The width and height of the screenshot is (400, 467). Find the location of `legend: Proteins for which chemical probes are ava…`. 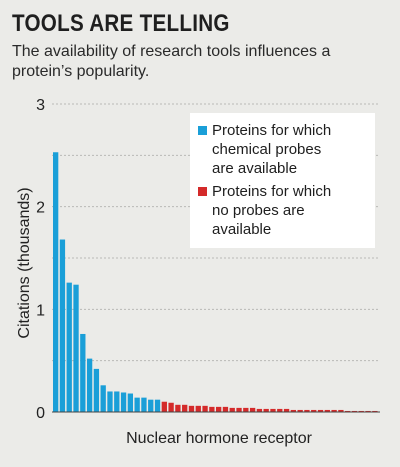

legend: Proteins for which chemical probes are ava… is located at coordinates (282, 180).